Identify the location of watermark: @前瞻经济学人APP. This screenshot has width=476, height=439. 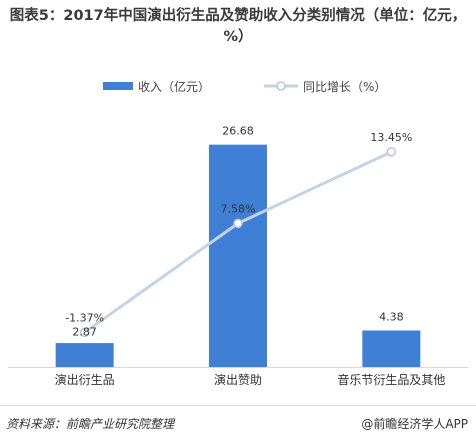
(414, 424).